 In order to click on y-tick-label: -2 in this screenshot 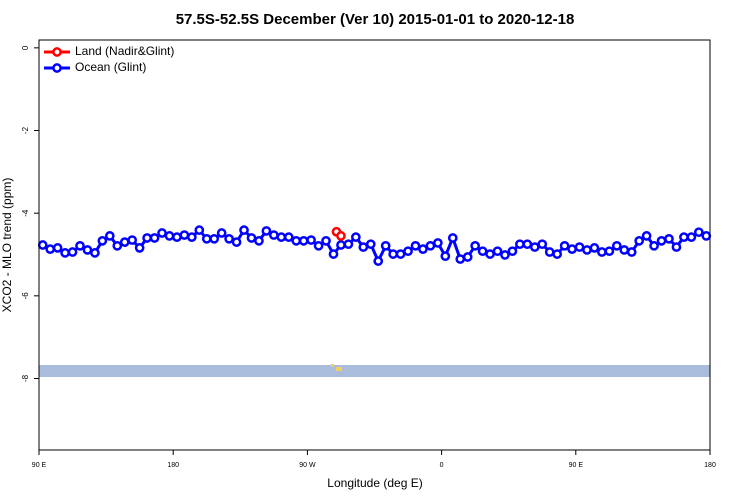, I will do `click(25, 130)`.